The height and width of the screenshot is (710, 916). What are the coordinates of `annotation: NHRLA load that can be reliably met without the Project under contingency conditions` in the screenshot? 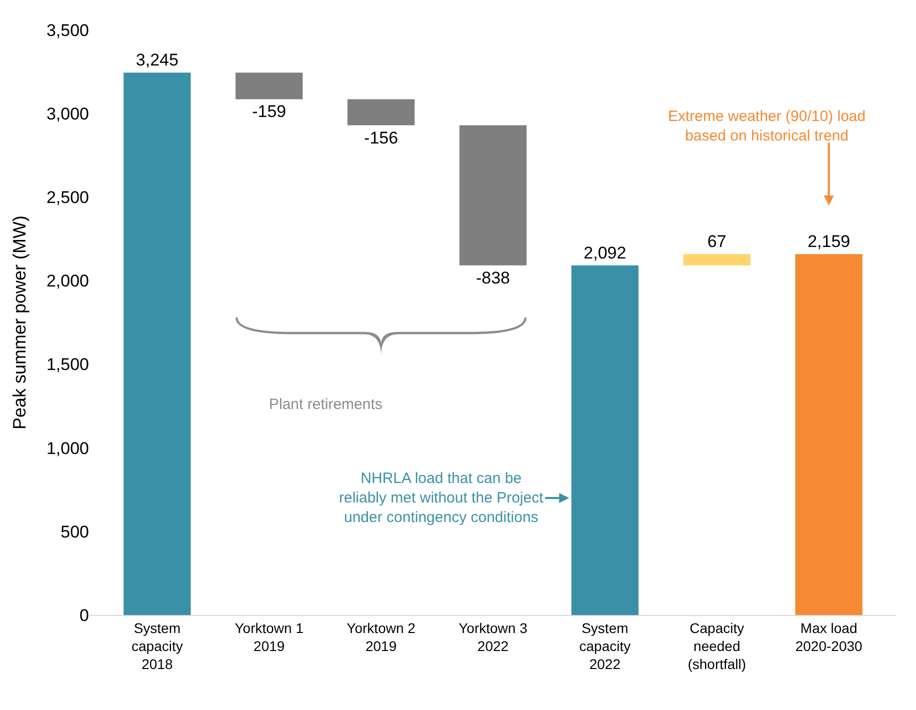 It's located at (441, 498).